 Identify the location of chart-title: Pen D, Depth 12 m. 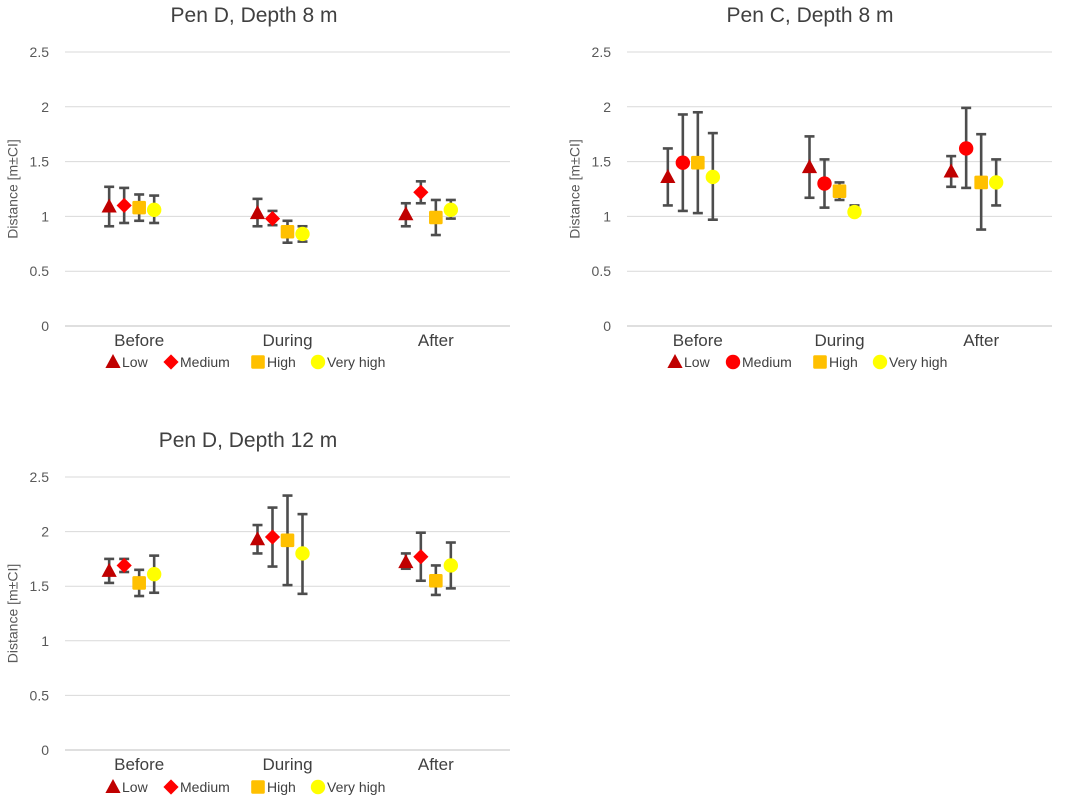
(248, 440).